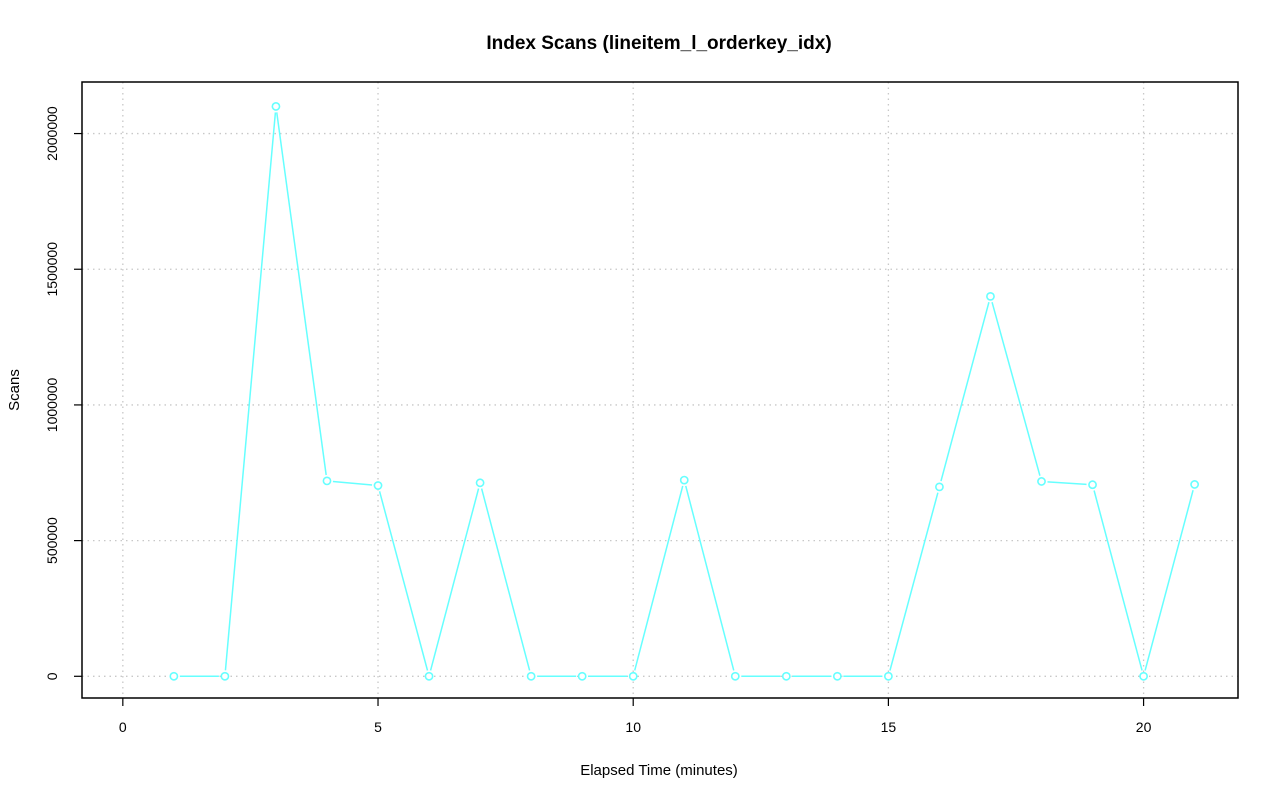  I want to click on y-tick-label: 1000000, so click(52, 404).